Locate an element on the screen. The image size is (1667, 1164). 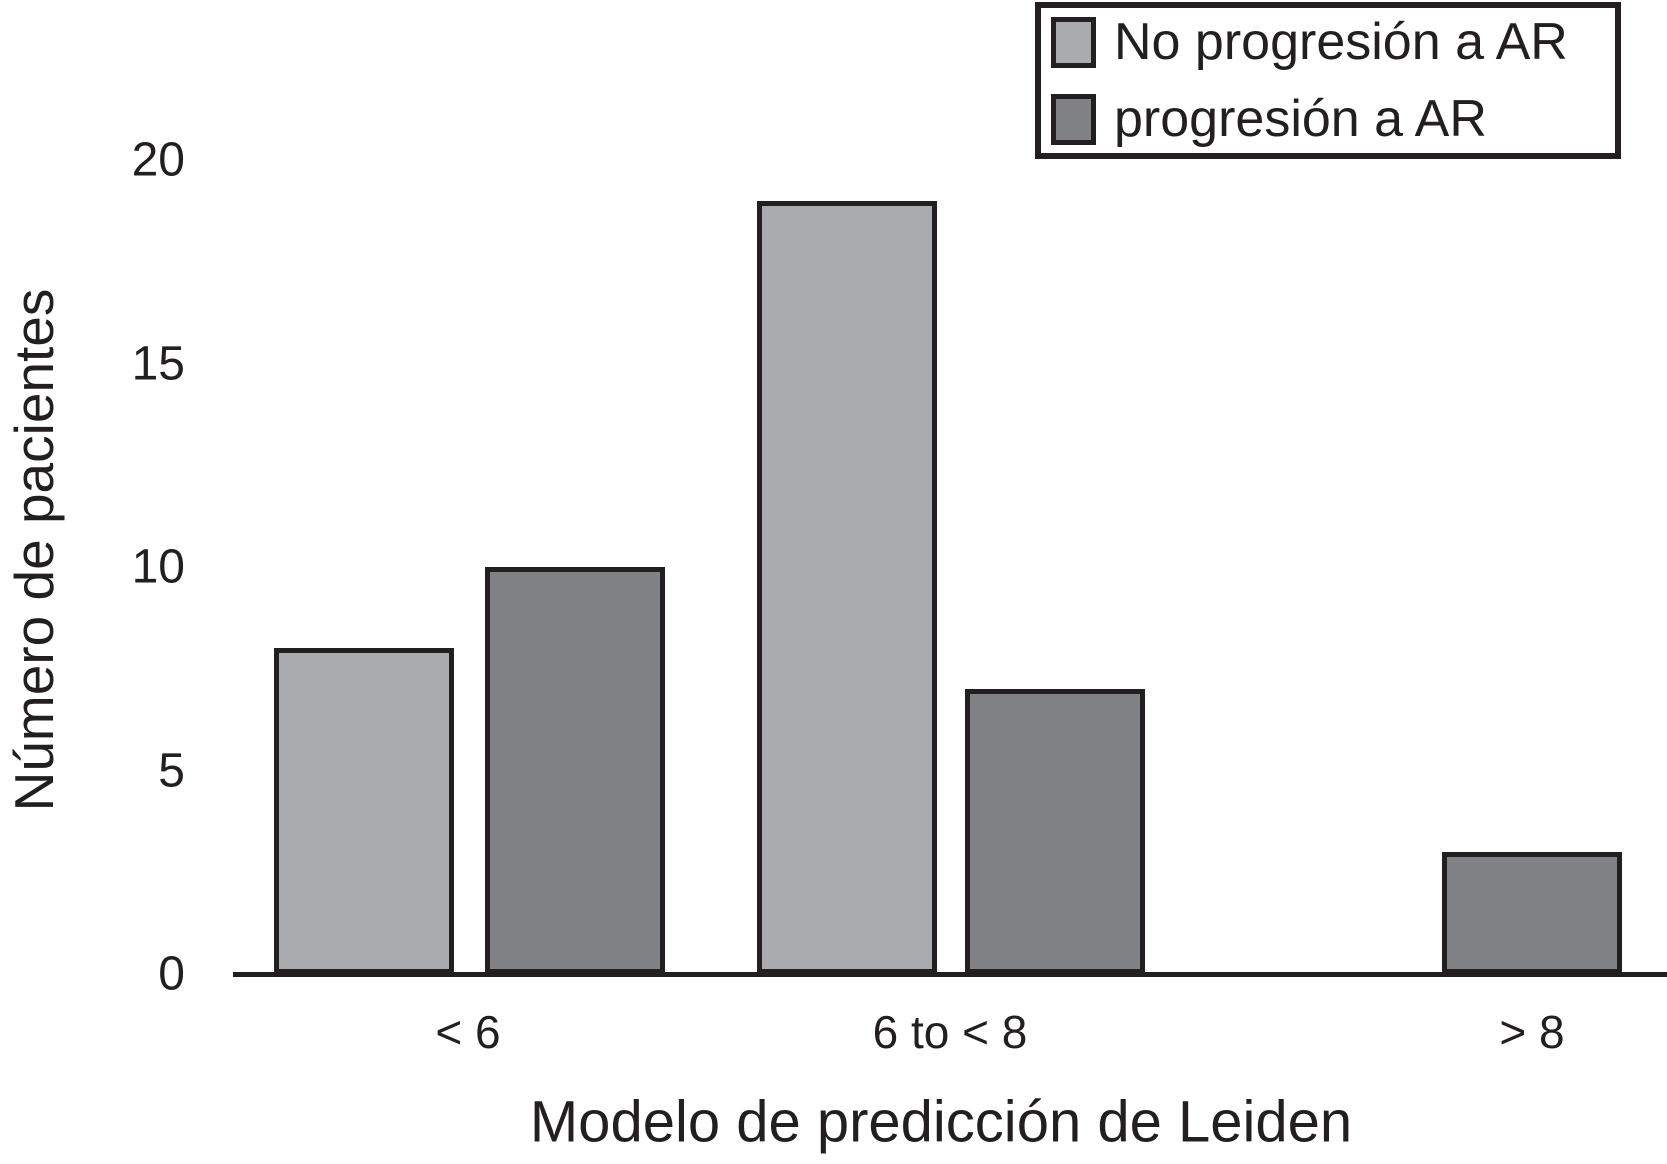
x-axis-title: Modelo de predicción de Leiden is located at coordinates (941, 1122).